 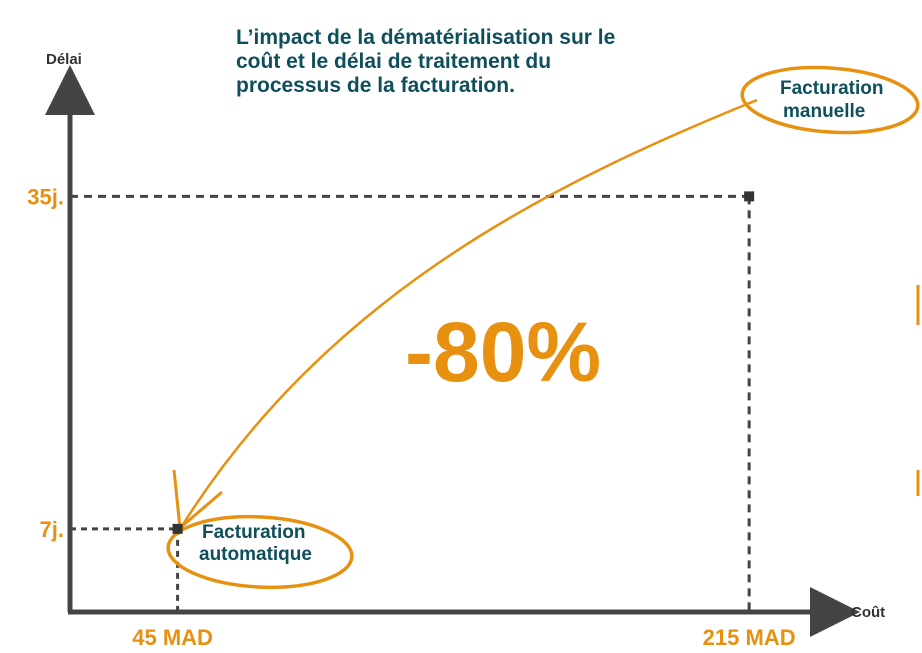 What do you see at coordinates (868, 612) in the screenshot?
I see `x-axis-label: Coût` at bounding box center [868, 612].